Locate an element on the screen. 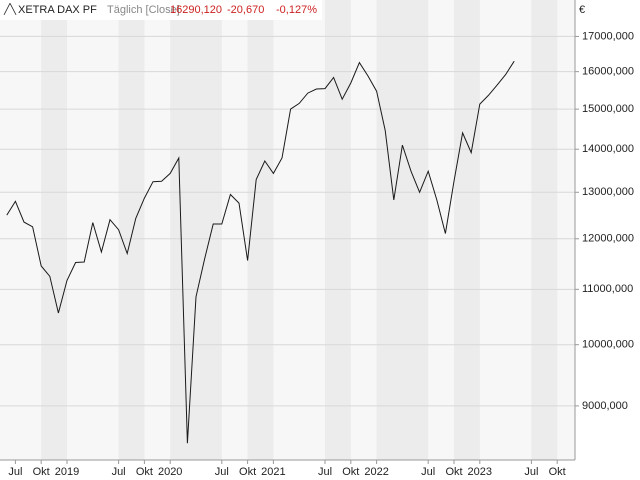 Image resolution: width=640 pixels, height=480 pixels. change-pct: -0,127% is located at coordinates (296, 10).